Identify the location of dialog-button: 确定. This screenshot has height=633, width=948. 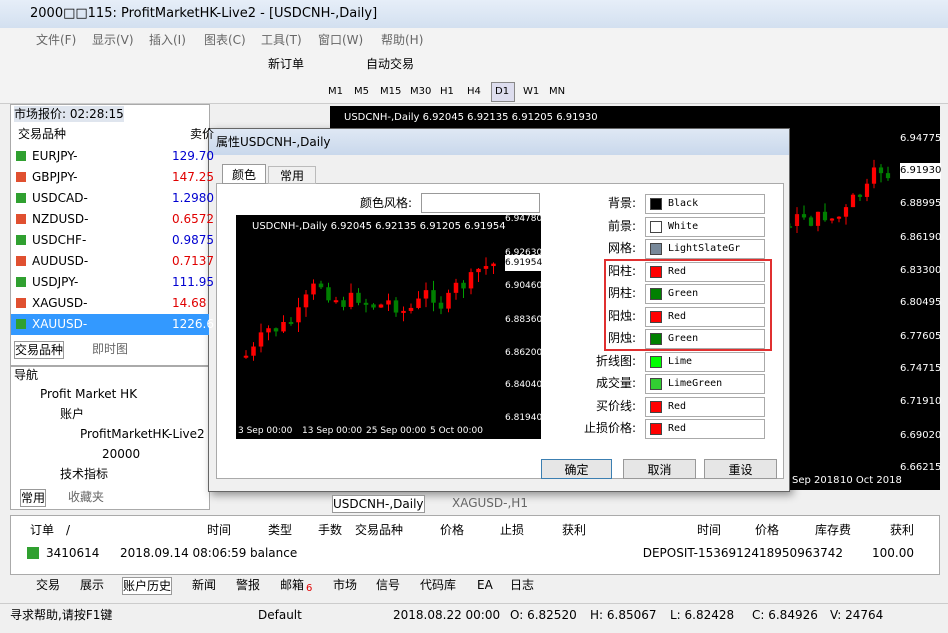
(576, 469).